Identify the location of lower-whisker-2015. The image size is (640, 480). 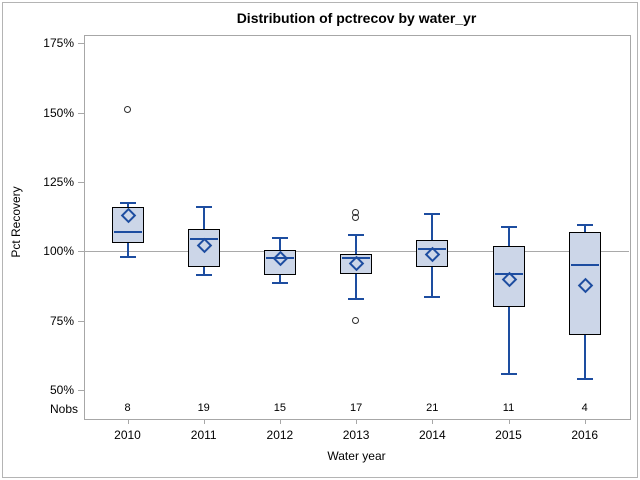
(508, 340).